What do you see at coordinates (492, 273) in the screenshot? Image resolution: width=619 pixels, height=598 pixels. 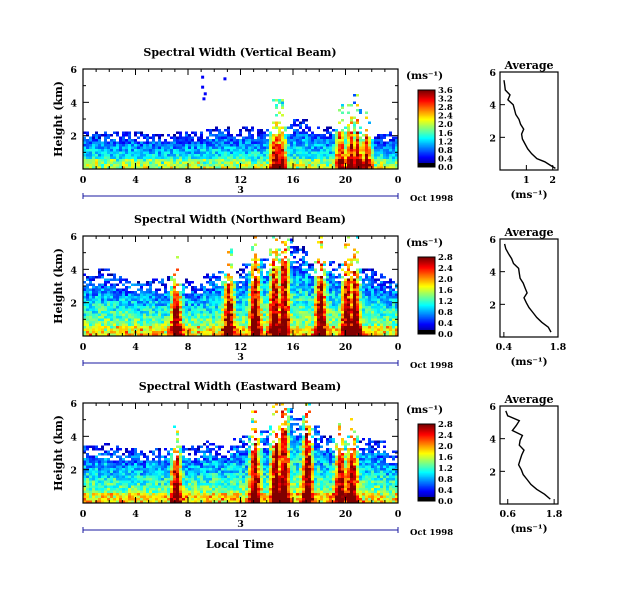 I see `average-y-tick-label: 4` at bounding box center [492, 273].